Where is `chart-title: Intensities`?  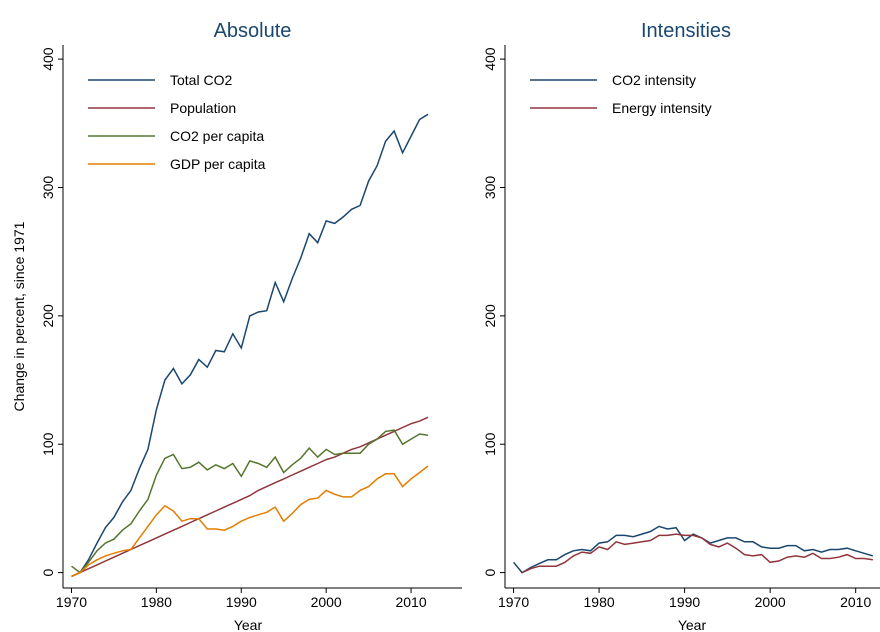
chart-title: Intensities is located at coordinates (686, 31).